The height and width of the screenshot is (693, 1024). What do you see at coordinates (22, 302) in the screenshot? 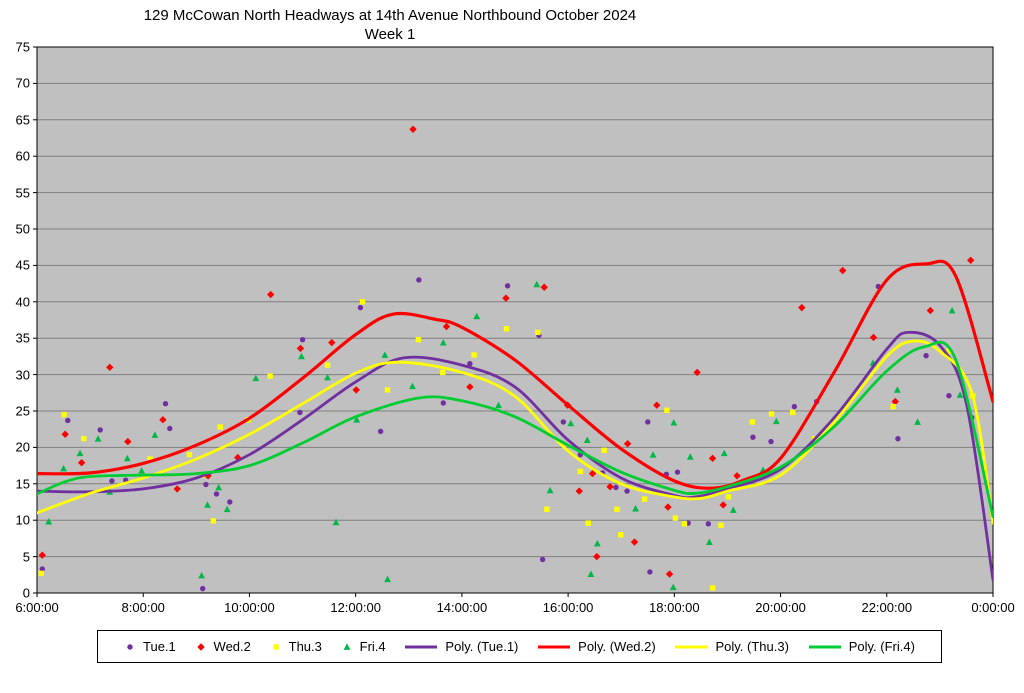
I see `y-axis-tick-label: 40` at bounding box center [22, 302].